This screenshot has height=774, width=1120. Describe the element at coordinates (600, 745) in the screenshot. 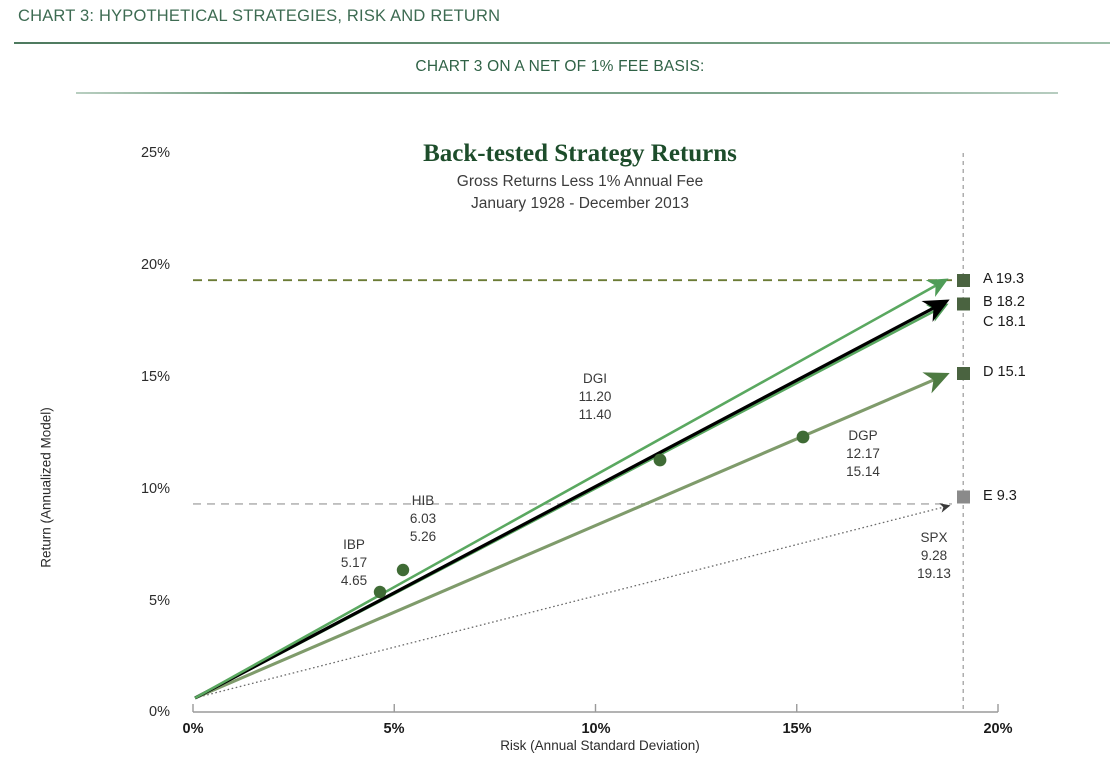

I see `x-axis-title: Risk (Annual Standard Deviation)` at that location.